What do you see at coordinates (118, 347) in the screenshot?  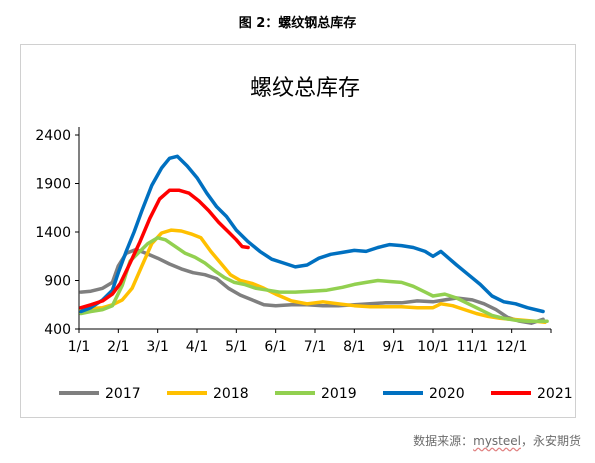 I see `x-tick-label: 2/1` at bounding box center [118, 347].